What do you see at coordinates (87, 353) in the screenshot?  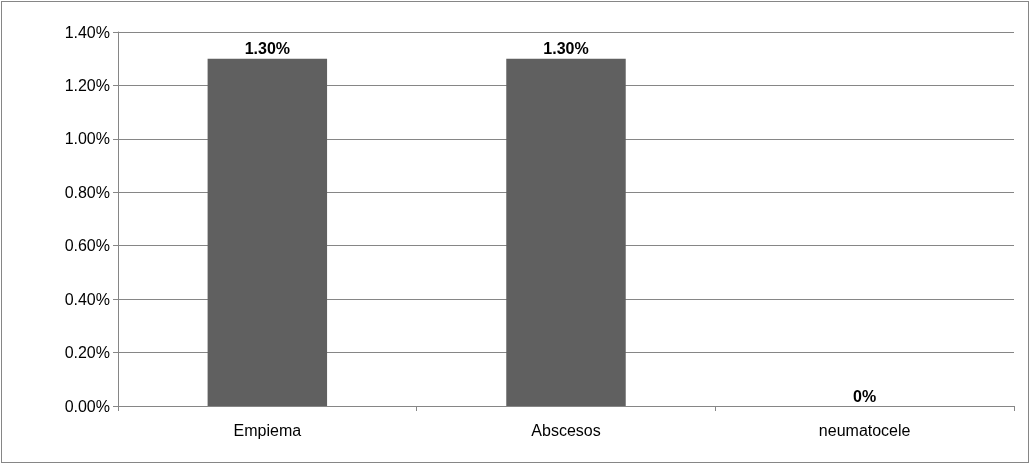 I see `y-tick-label: 0.20%` at bounding box center [87, 353].